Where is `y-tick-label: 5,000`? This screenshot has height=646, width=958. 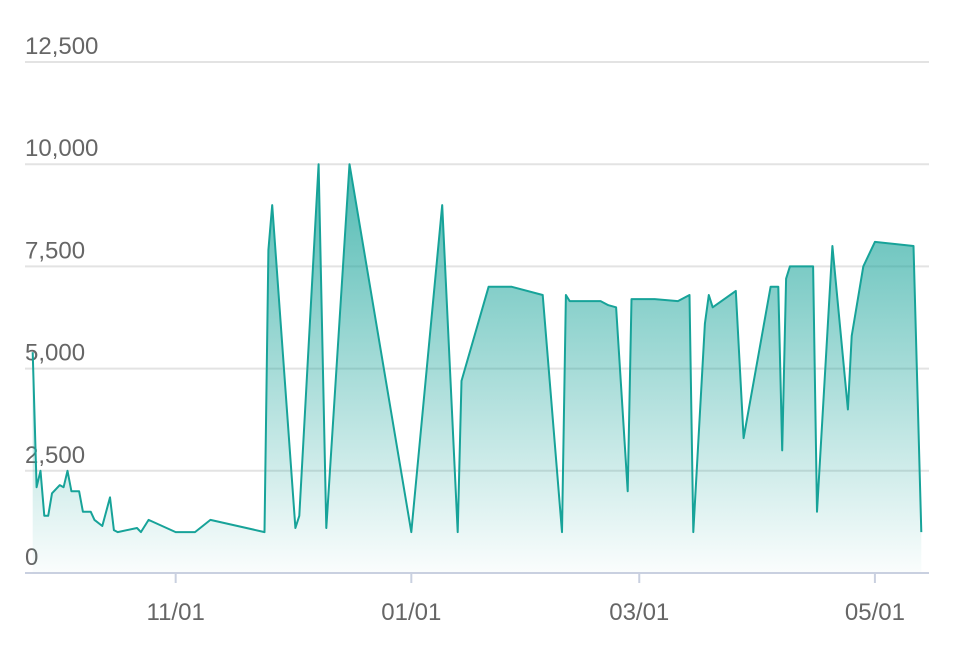
y-tick-label: 5,000 is located at coordinates (55, 353).